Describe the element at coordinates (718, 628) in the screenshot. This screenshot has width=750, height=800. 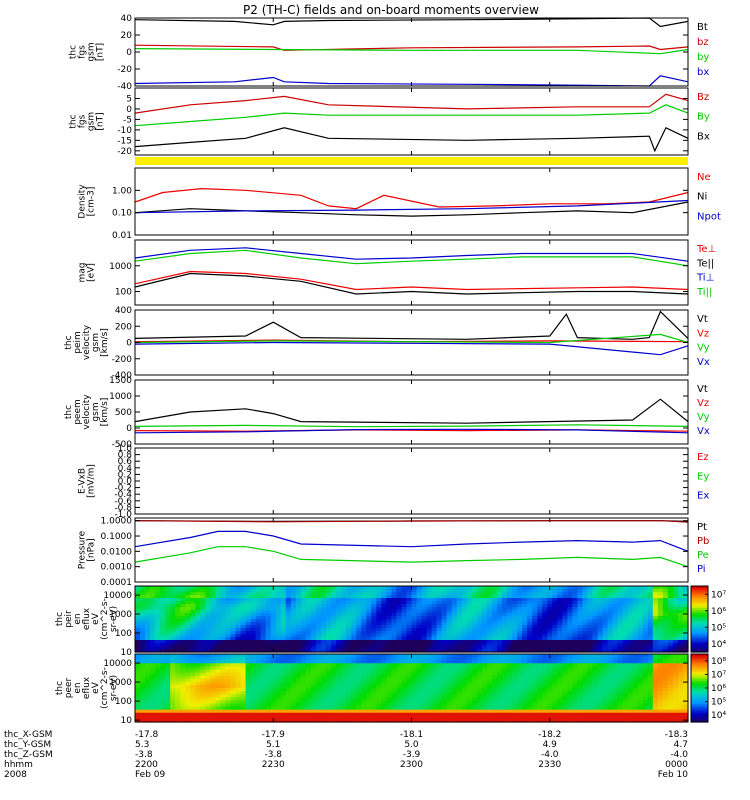
I see `colorbar-tick-label: 10⁵` at that location.